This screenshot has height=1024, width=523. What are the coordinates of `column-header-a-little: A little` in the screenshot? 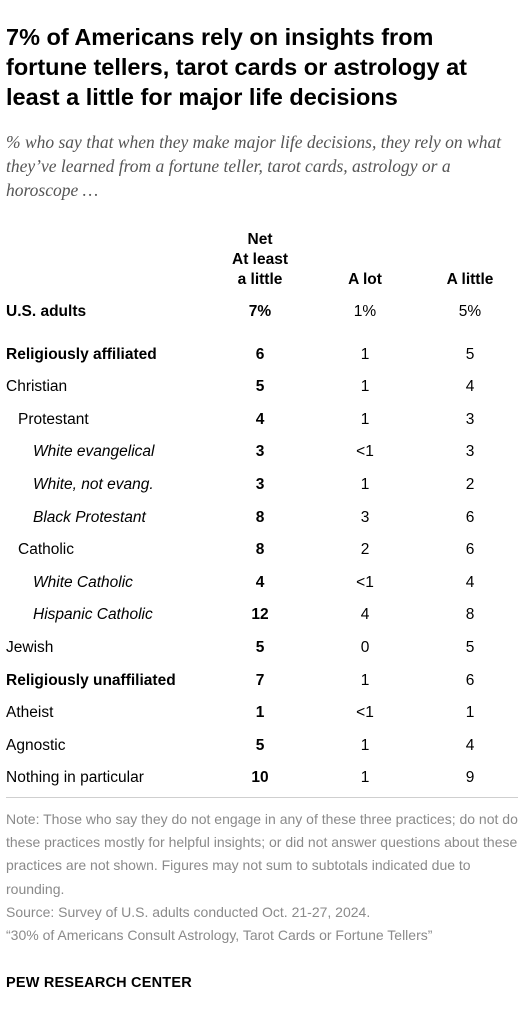 It's located at (470, 279).